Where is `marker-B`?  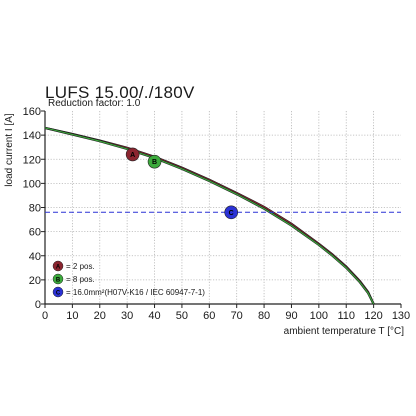 marker-B is located at coordinates (154, 161).